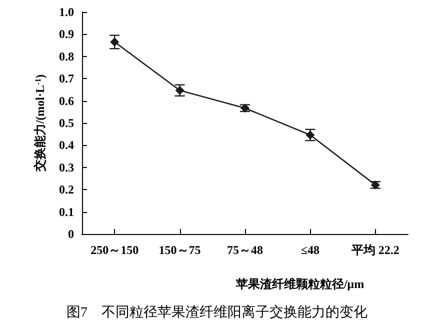 The width and height of the screenshot is (434, 329). Describe the element at coordinates (71, 234) in the screenshot. I see `y-tick-label: 0` at that location.